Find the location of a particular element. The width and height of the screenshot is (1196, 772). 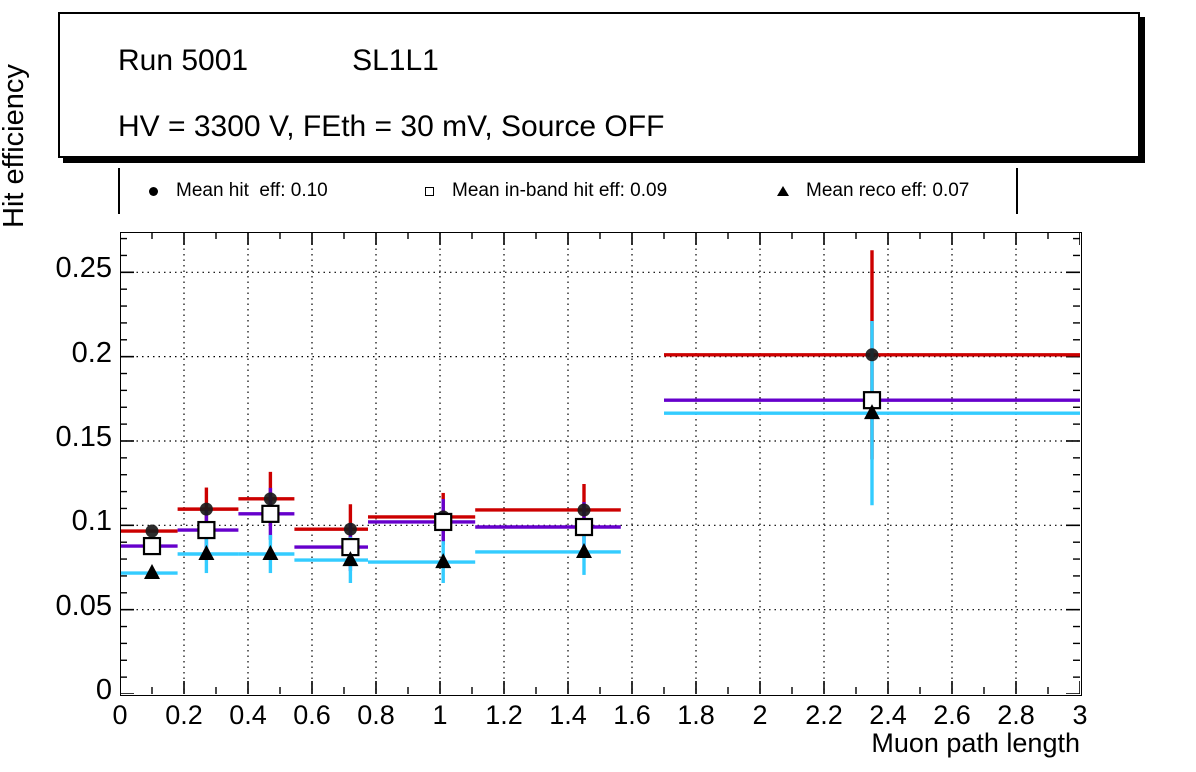

legend-entry-inband-hit-eff: Mean in-band hit eff: 0.09 is located at coordinates (536, 191).